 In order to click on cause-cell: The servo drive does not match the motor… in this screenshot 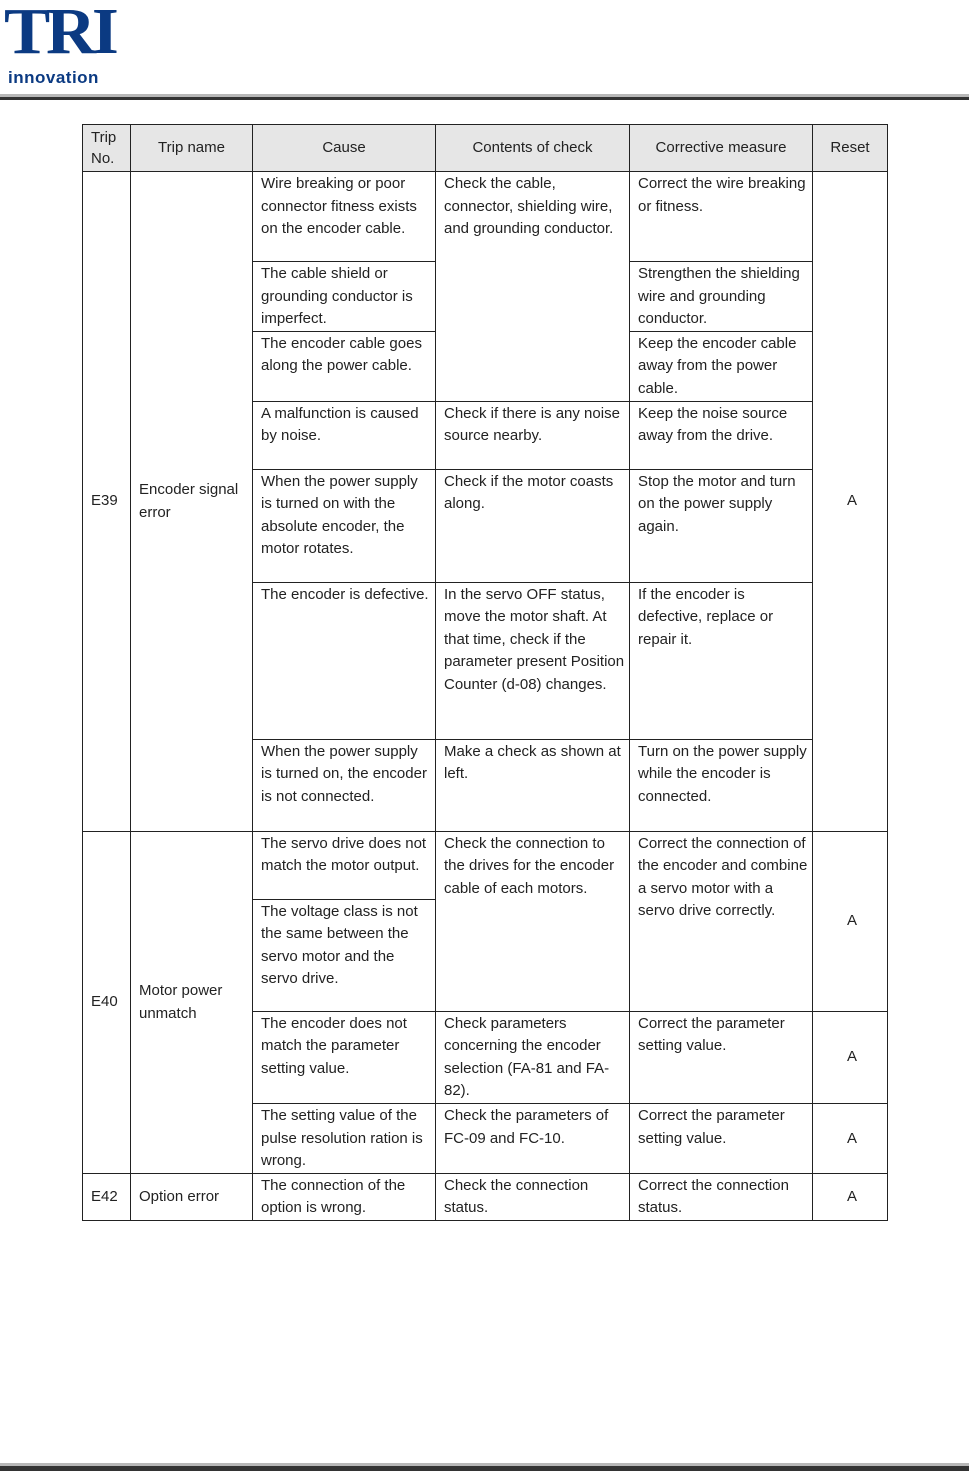, I will do `click(344, 865)`.